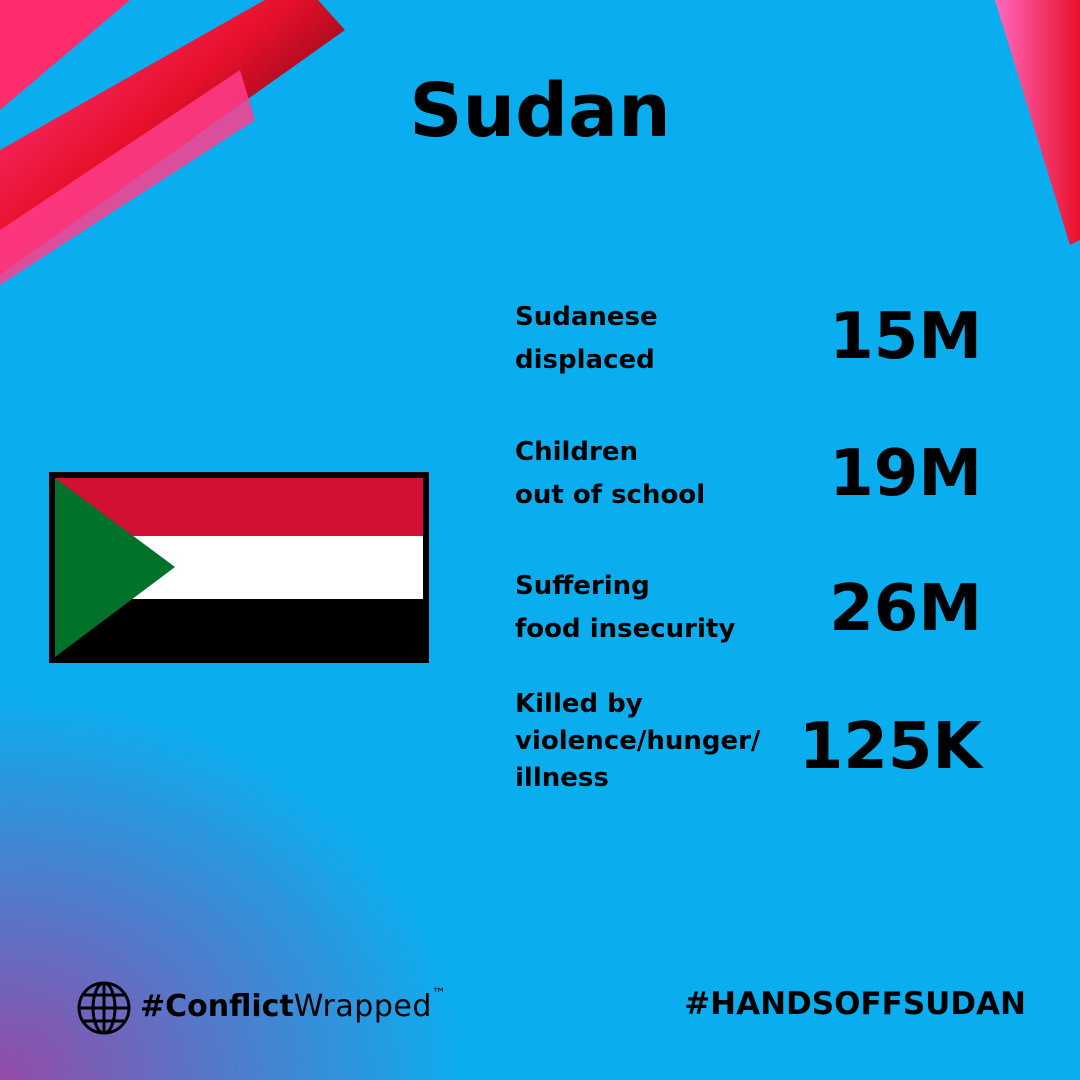  I want to click on hashtag: #HANDSOFFSUDAN, so click(855, 1004).